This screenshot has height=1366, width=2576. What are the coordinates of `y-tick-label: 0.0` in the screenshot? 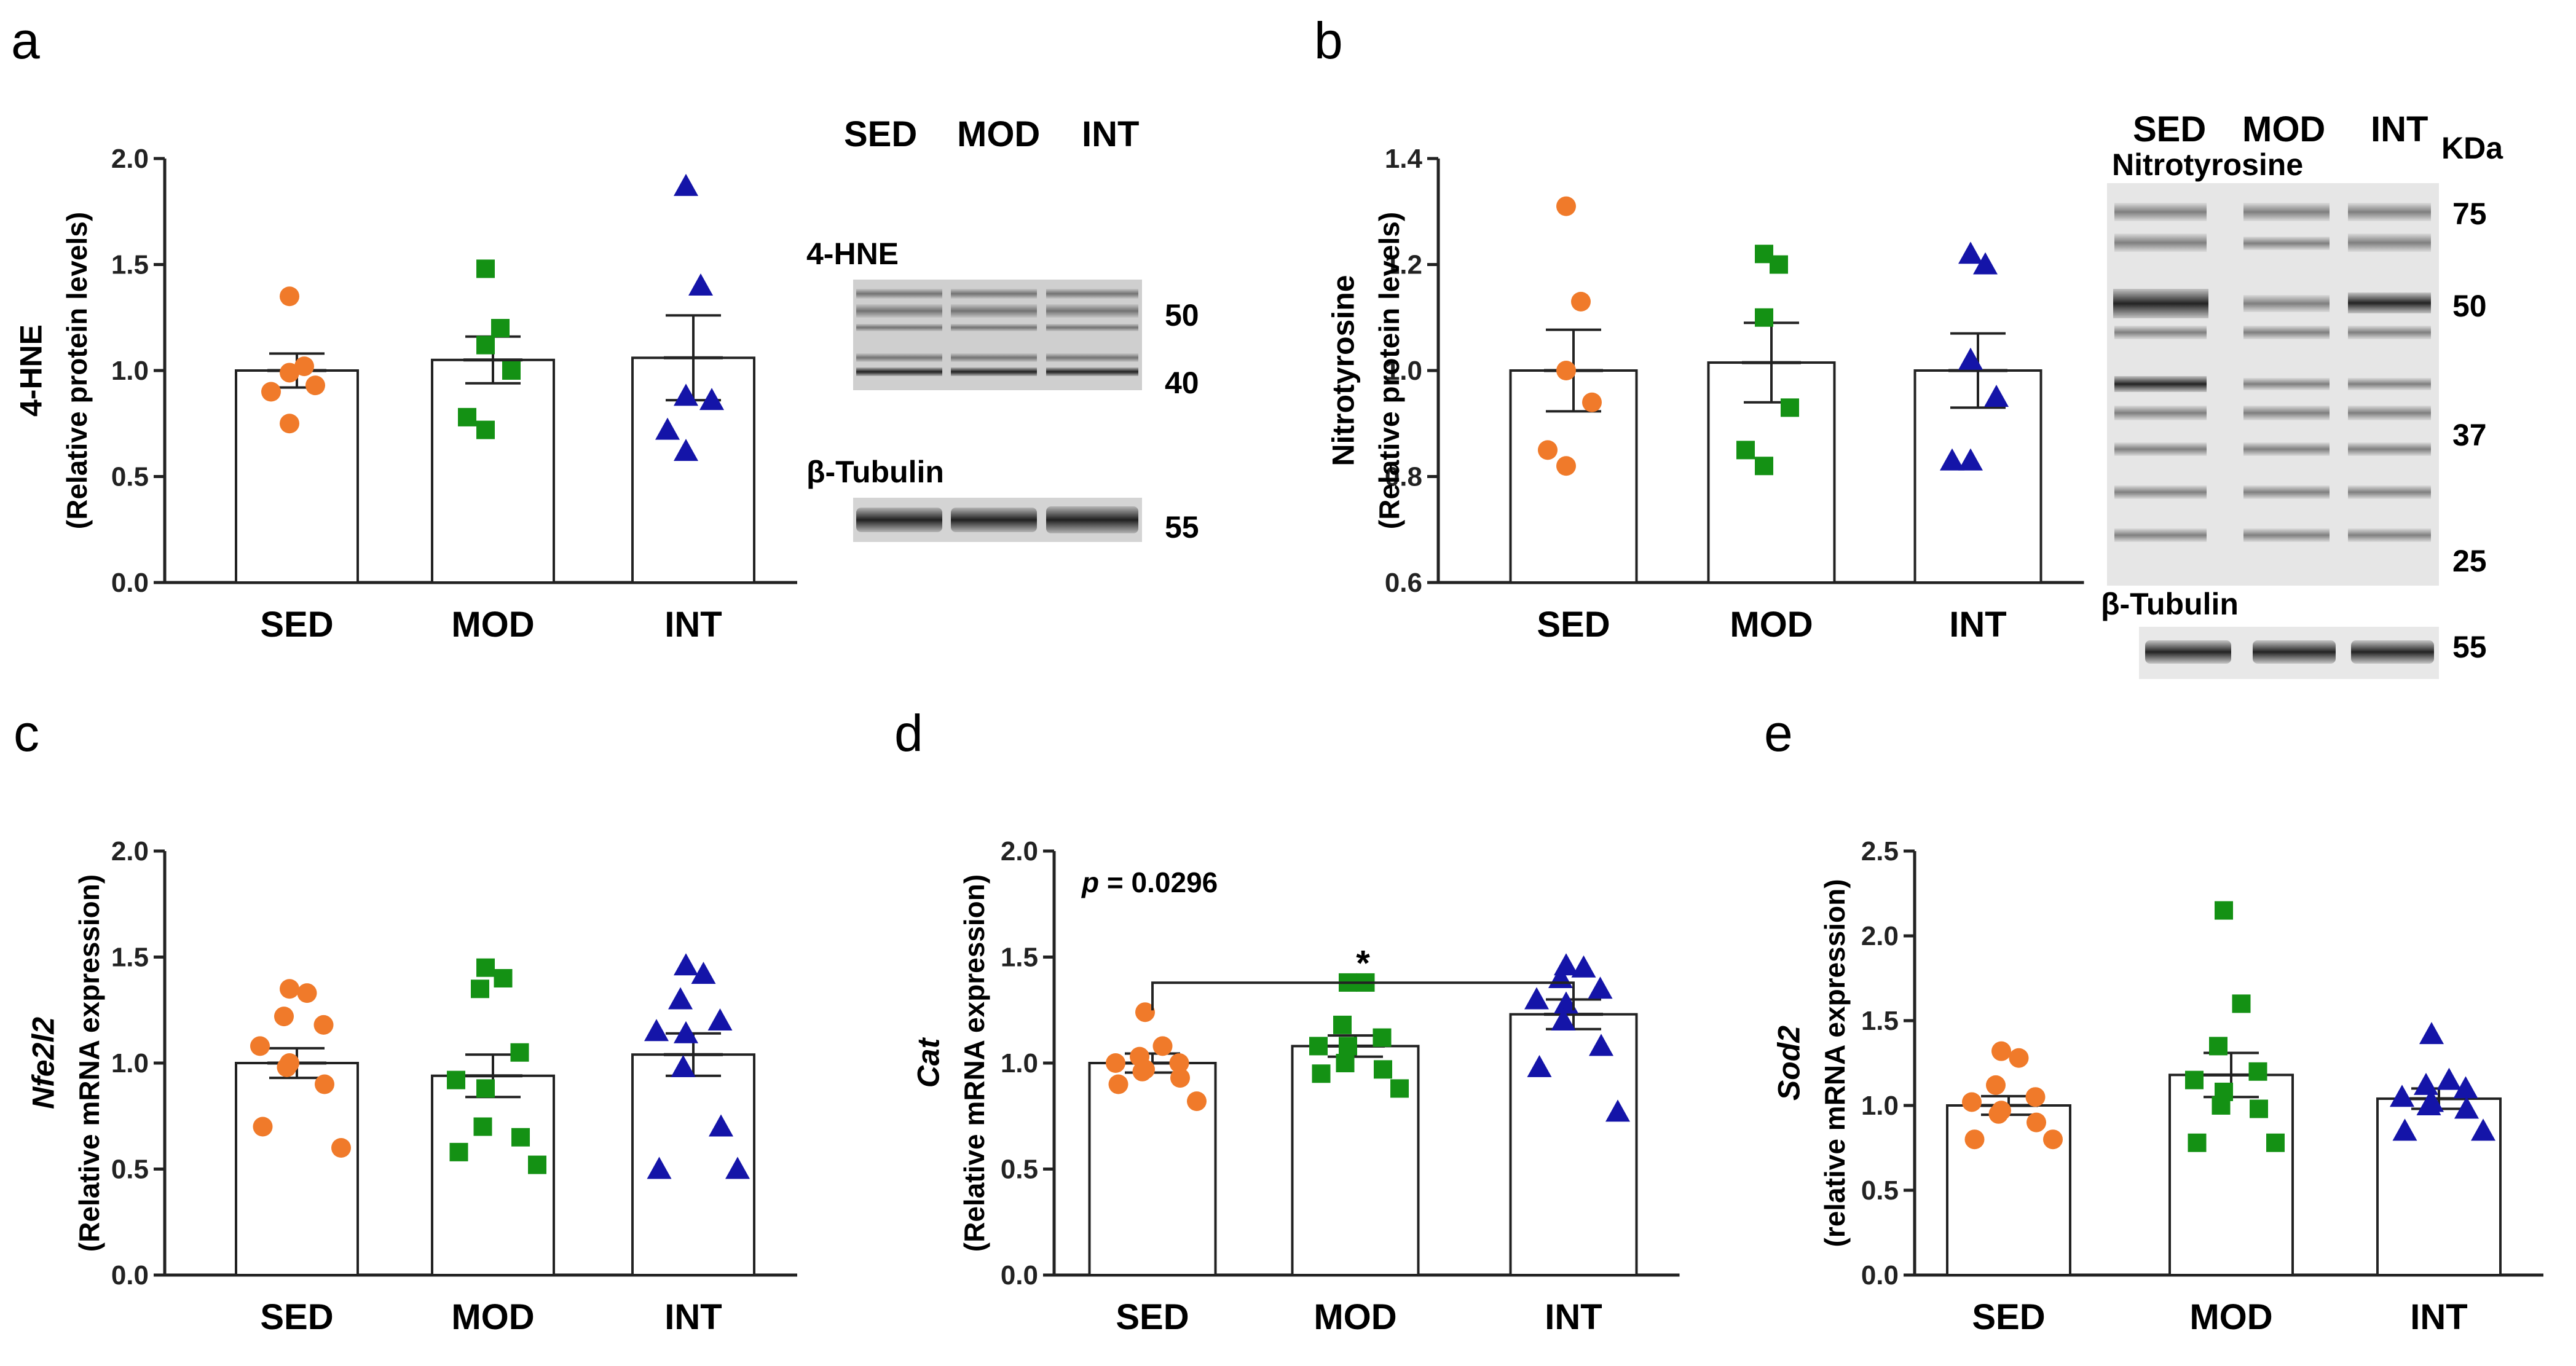 It's located at (130, 583).